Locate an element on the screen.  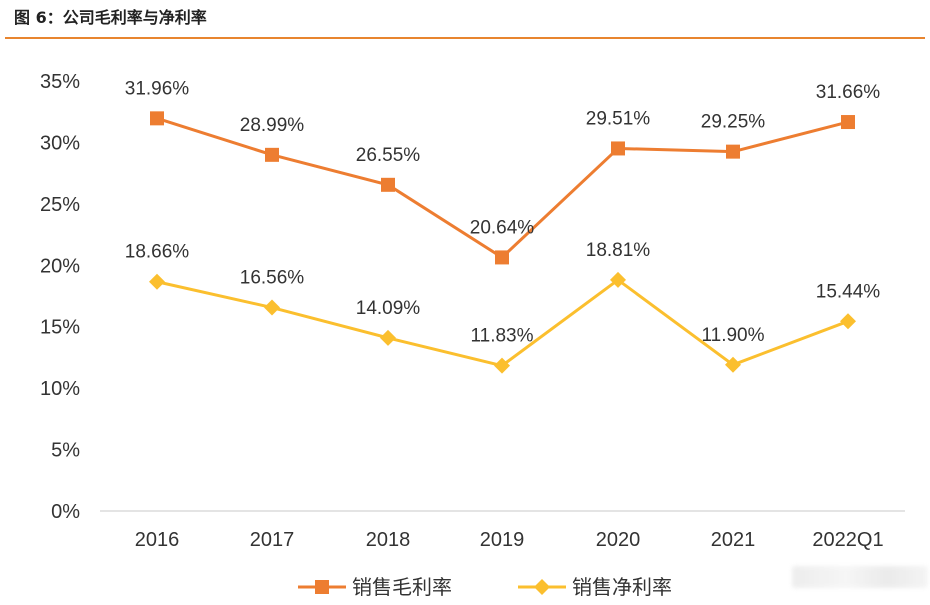
data-label: 31.66% is located at coordinates (848, 92).